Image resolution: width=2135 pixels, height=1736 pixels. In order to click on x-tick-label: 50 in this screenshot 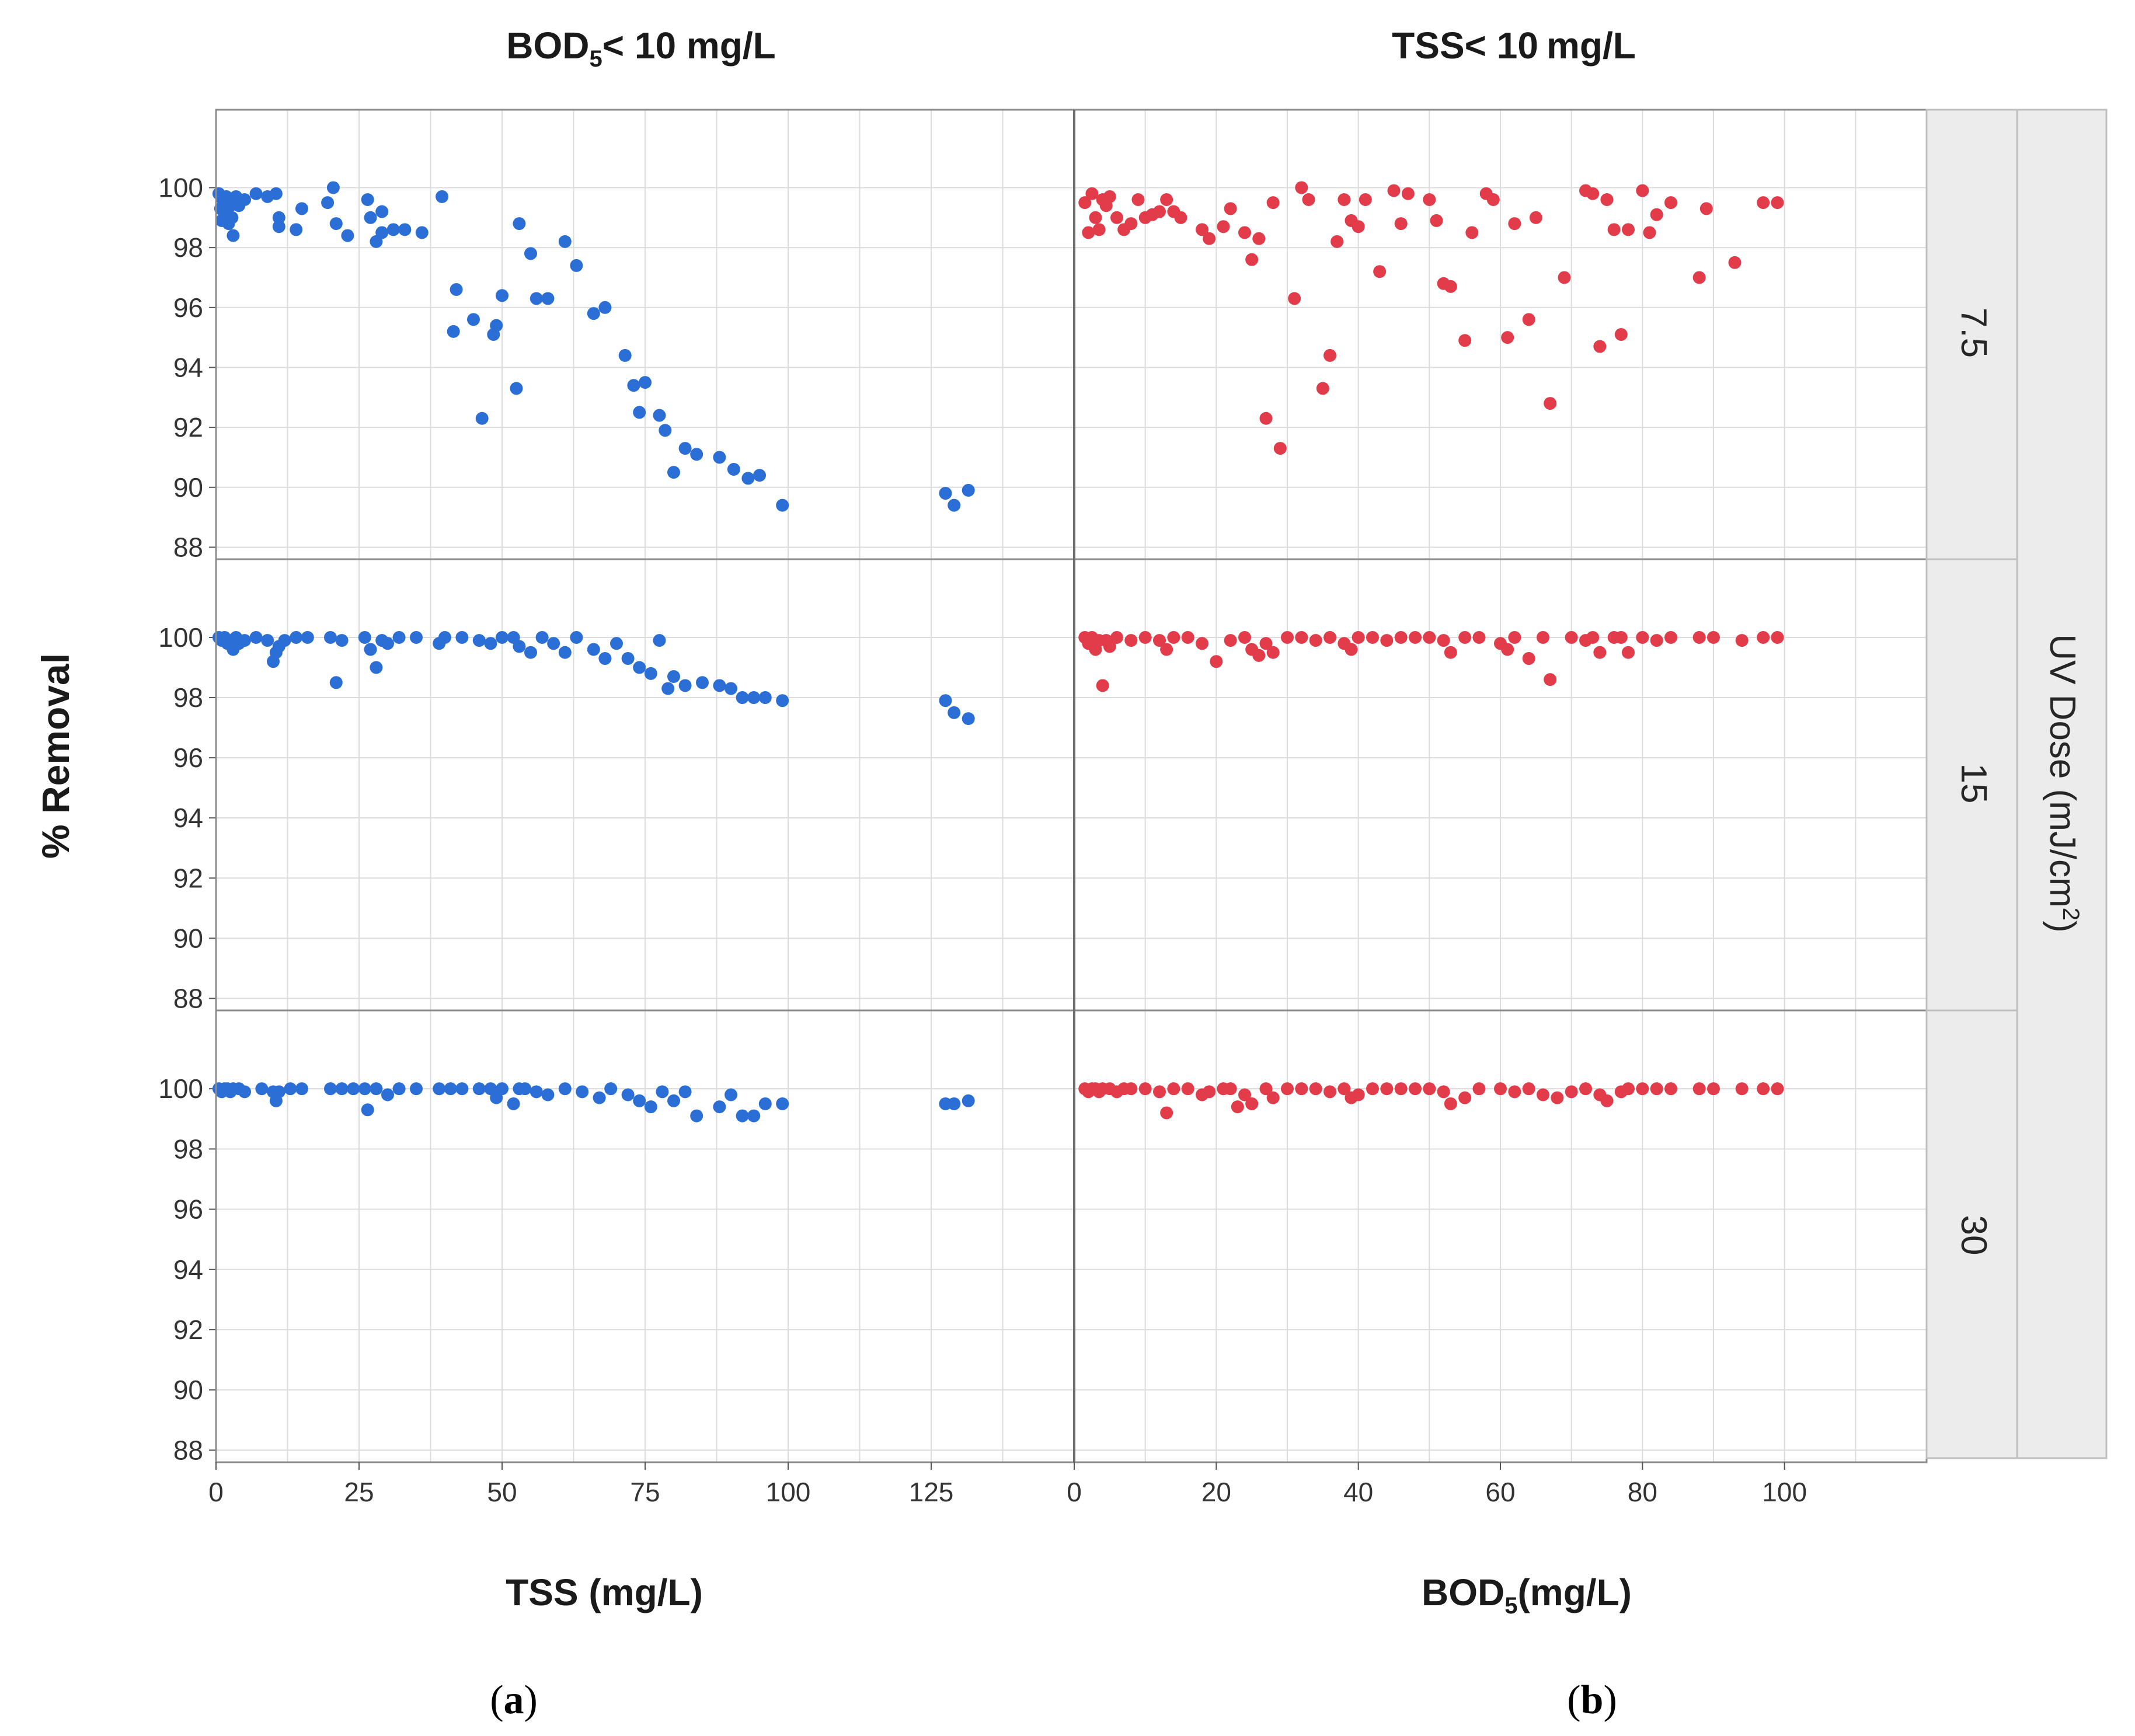, I will do `click(502, 1492)`.